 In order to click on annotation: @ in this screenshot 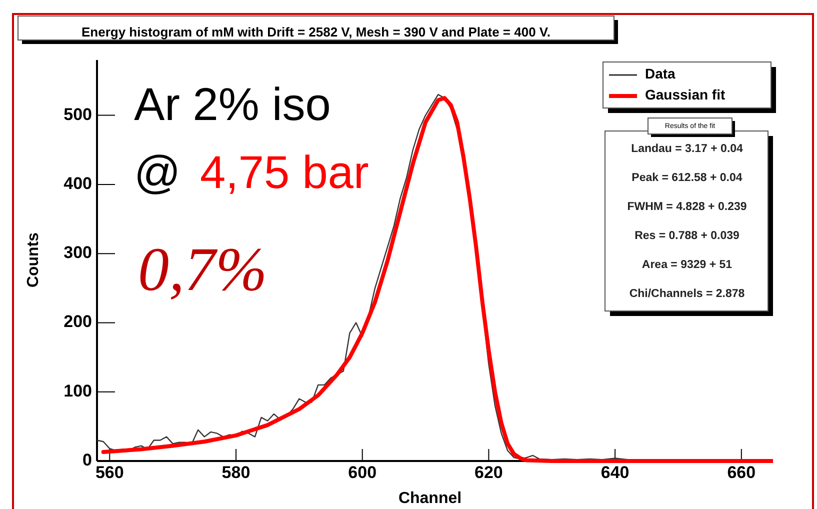, I will do `click(157, 172)`.